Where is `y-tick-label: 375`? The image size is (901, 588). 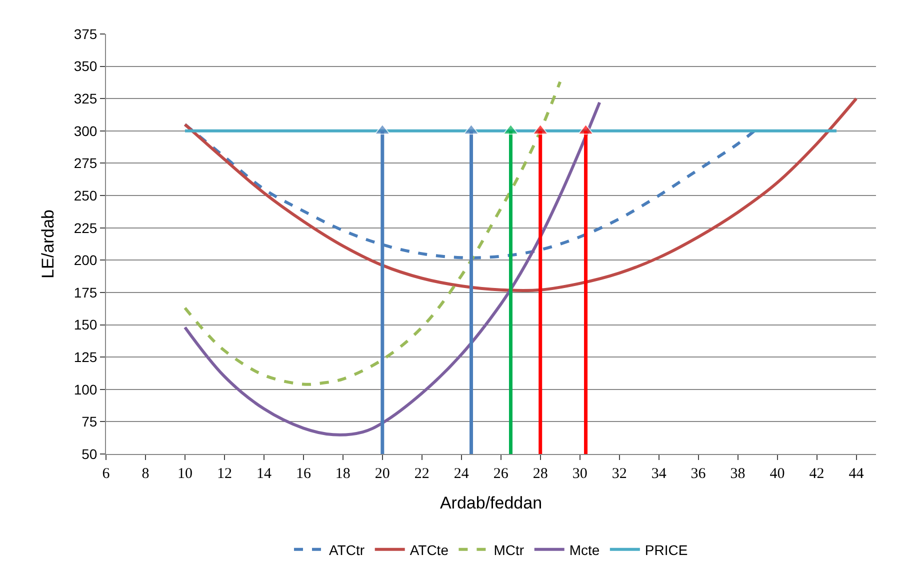
y-tick-label: 375 is located at coordinates (86, 34).